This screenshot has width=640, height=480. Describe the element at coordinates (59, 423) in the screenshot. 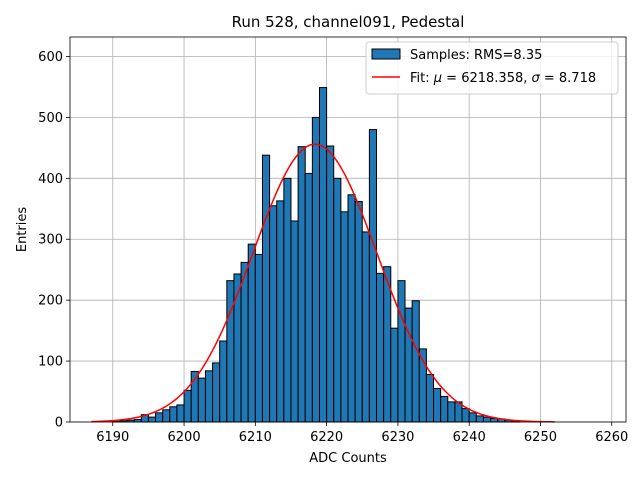

I see `y-tick-label: 0` at that location.